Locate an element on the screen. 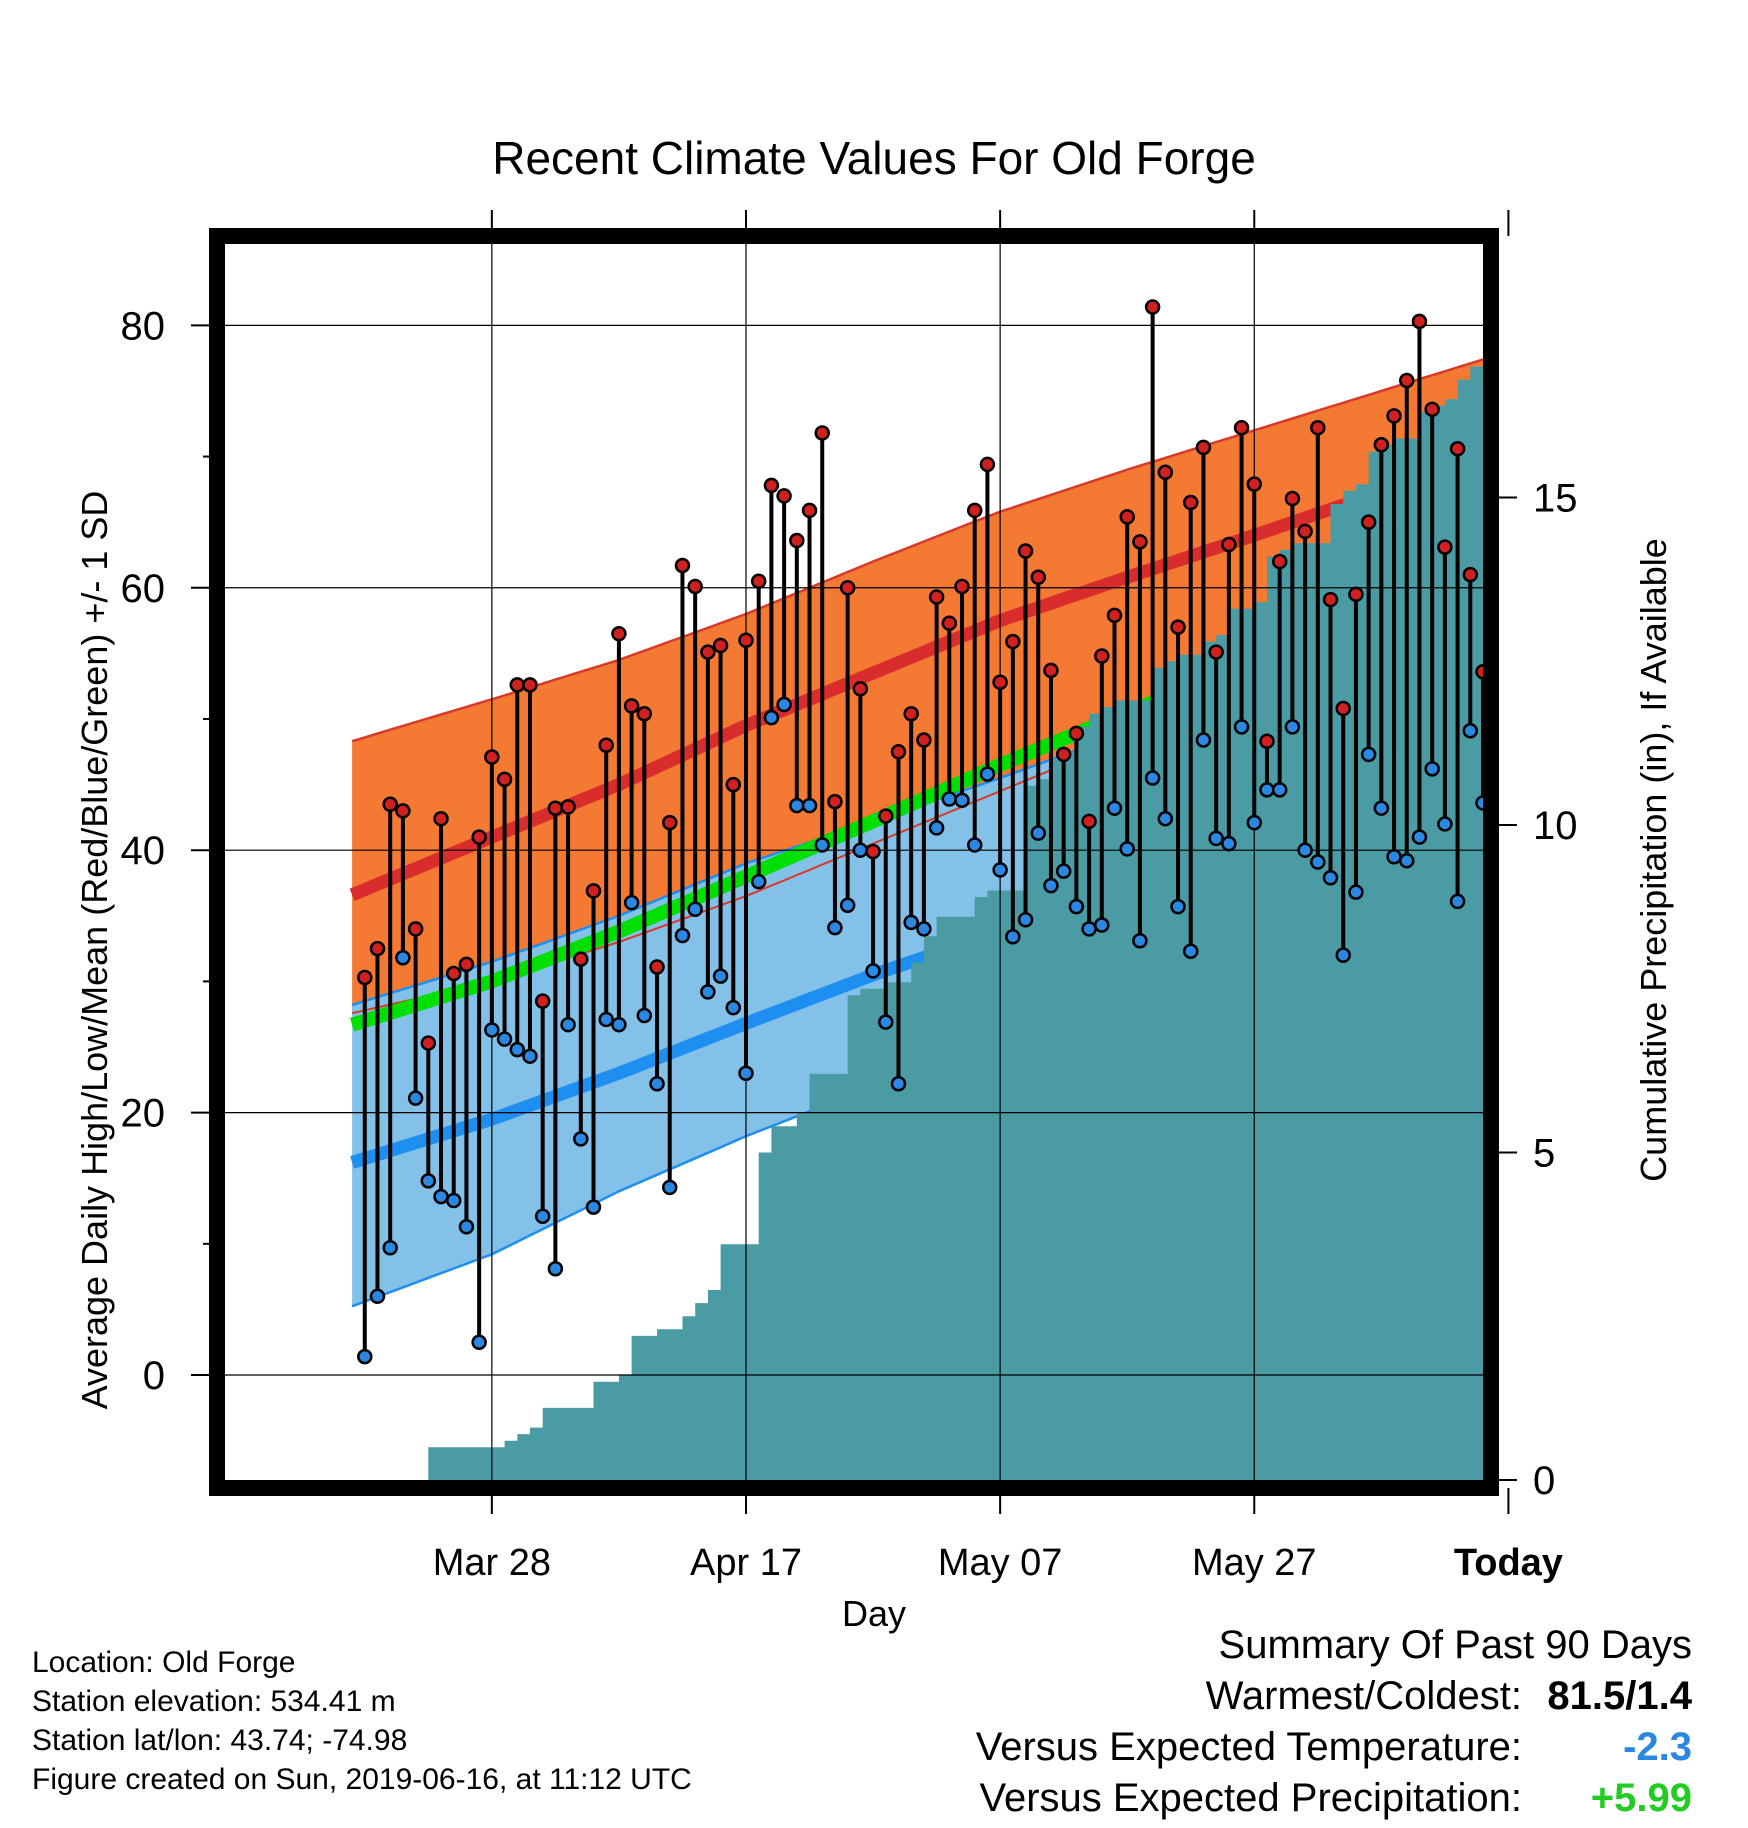 This screenshot has width=1748, height=1828. y-tick-label: 0 is located at coordinates (154, 1376).